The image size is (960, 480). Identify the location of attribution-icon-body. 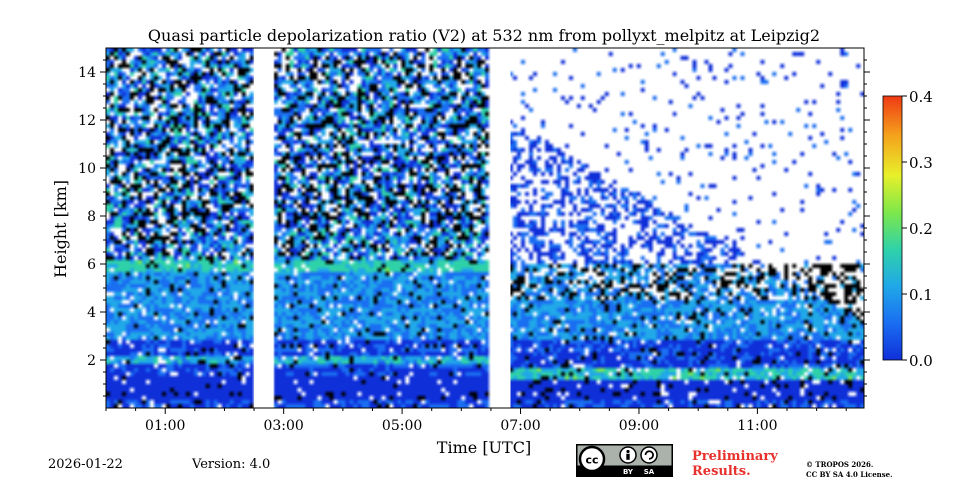
(628, 456).